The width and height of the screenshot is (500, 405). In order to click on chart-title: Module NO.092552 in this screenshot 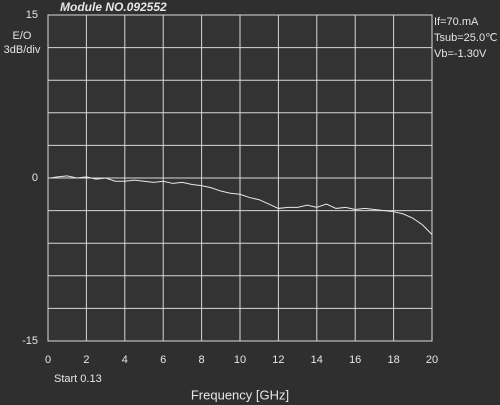, I will do `click(113, 7)`.